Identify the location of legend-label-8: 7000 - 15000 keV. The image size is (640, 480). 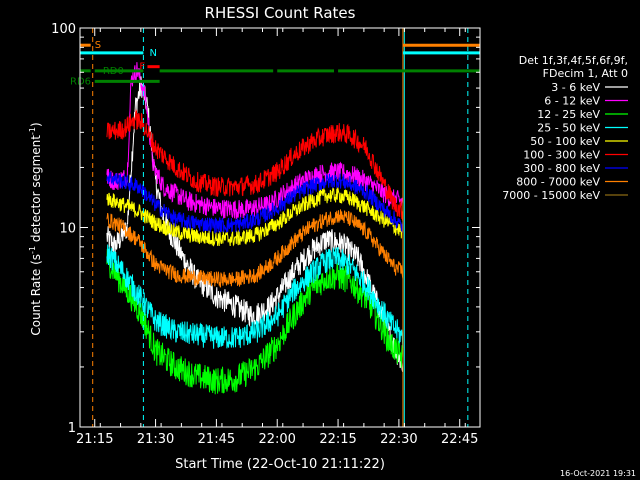
(551, 195).